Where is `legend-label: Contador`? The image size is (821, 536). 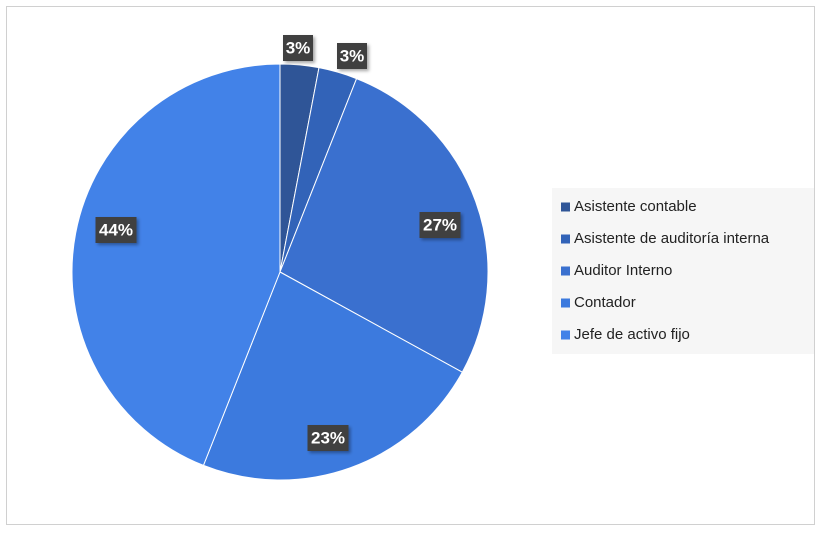 legend-label: Contador is located at coordinates (605, 302).